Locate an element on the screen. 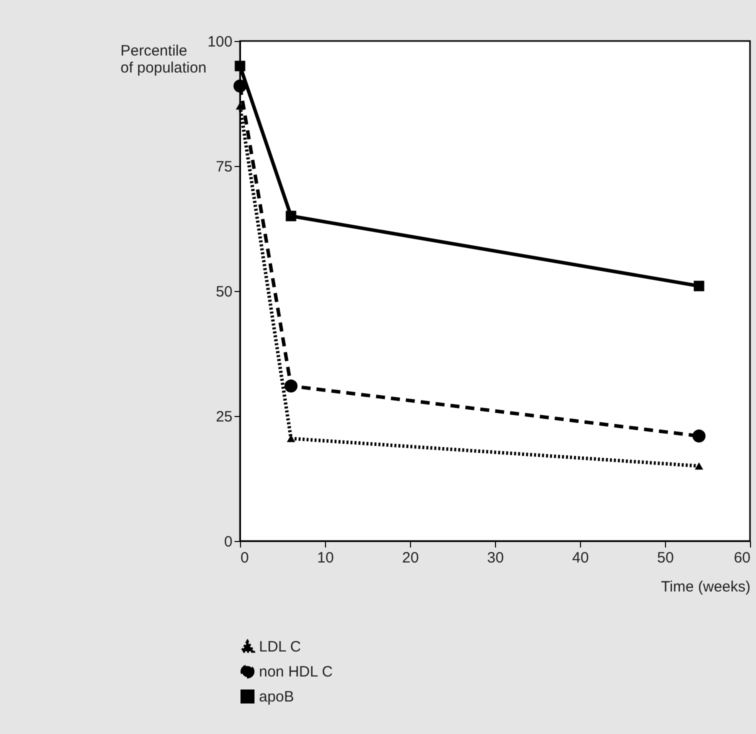  legend-label: apoB is located at coordinates (276, 697).